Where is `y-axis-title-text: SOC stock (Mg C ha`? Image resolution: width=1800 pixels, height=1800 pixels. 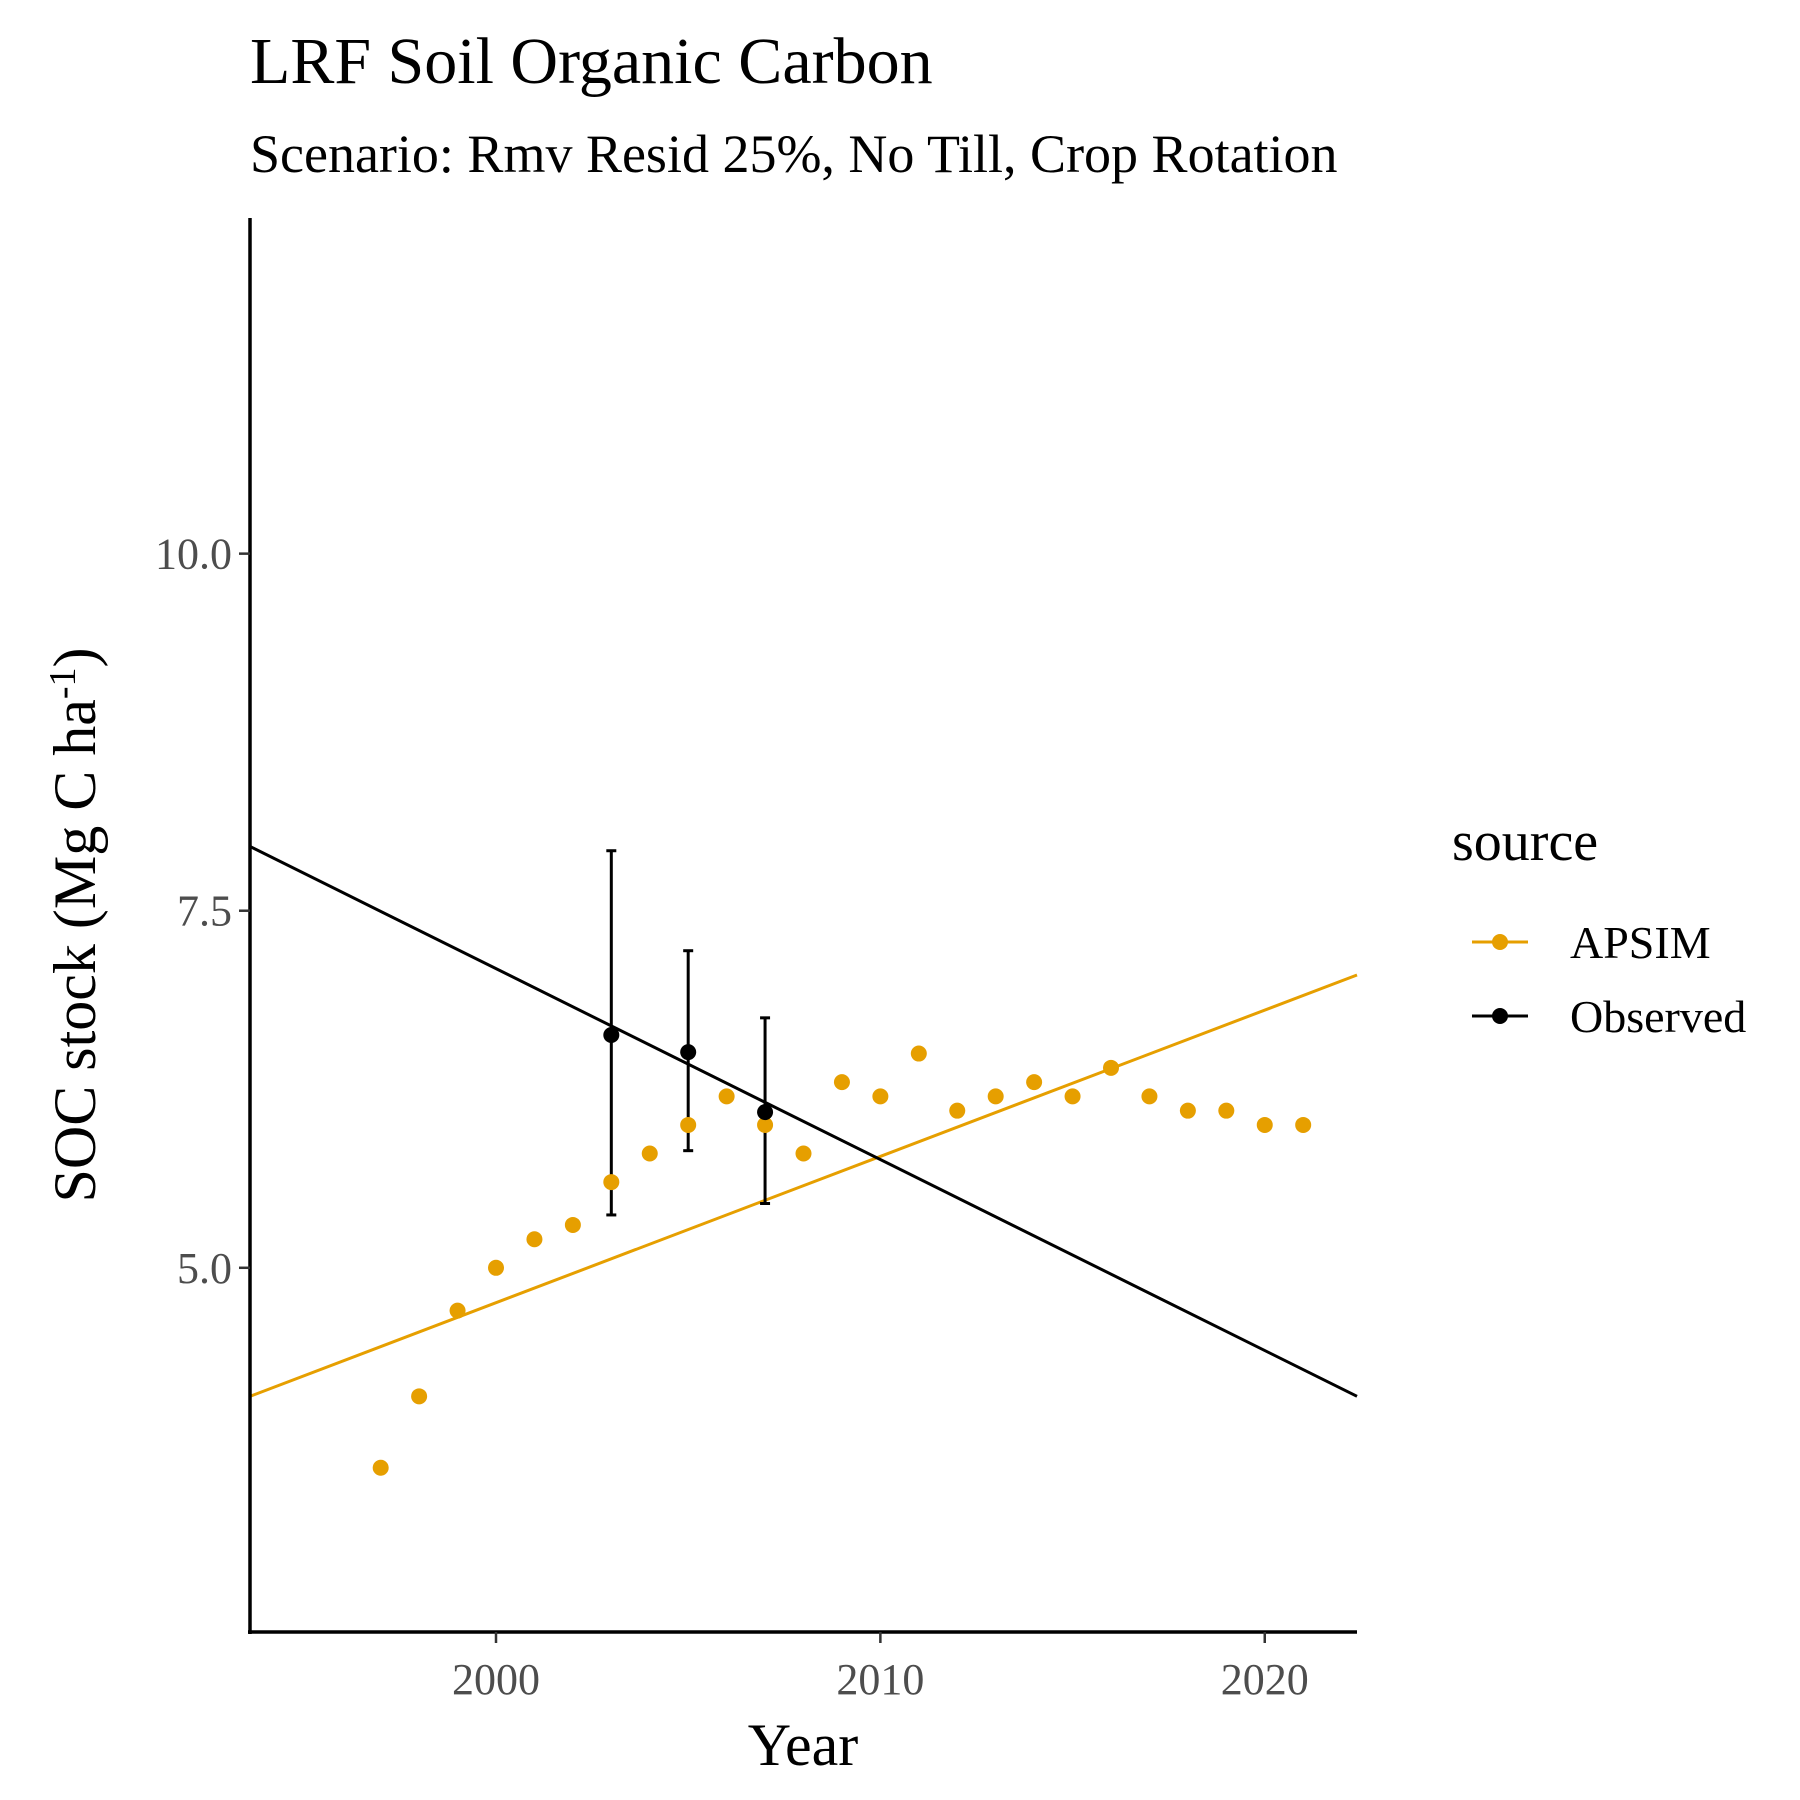
y-axis-title-text: SOC stock (Mg C ha is located at coordinates (75, 950).